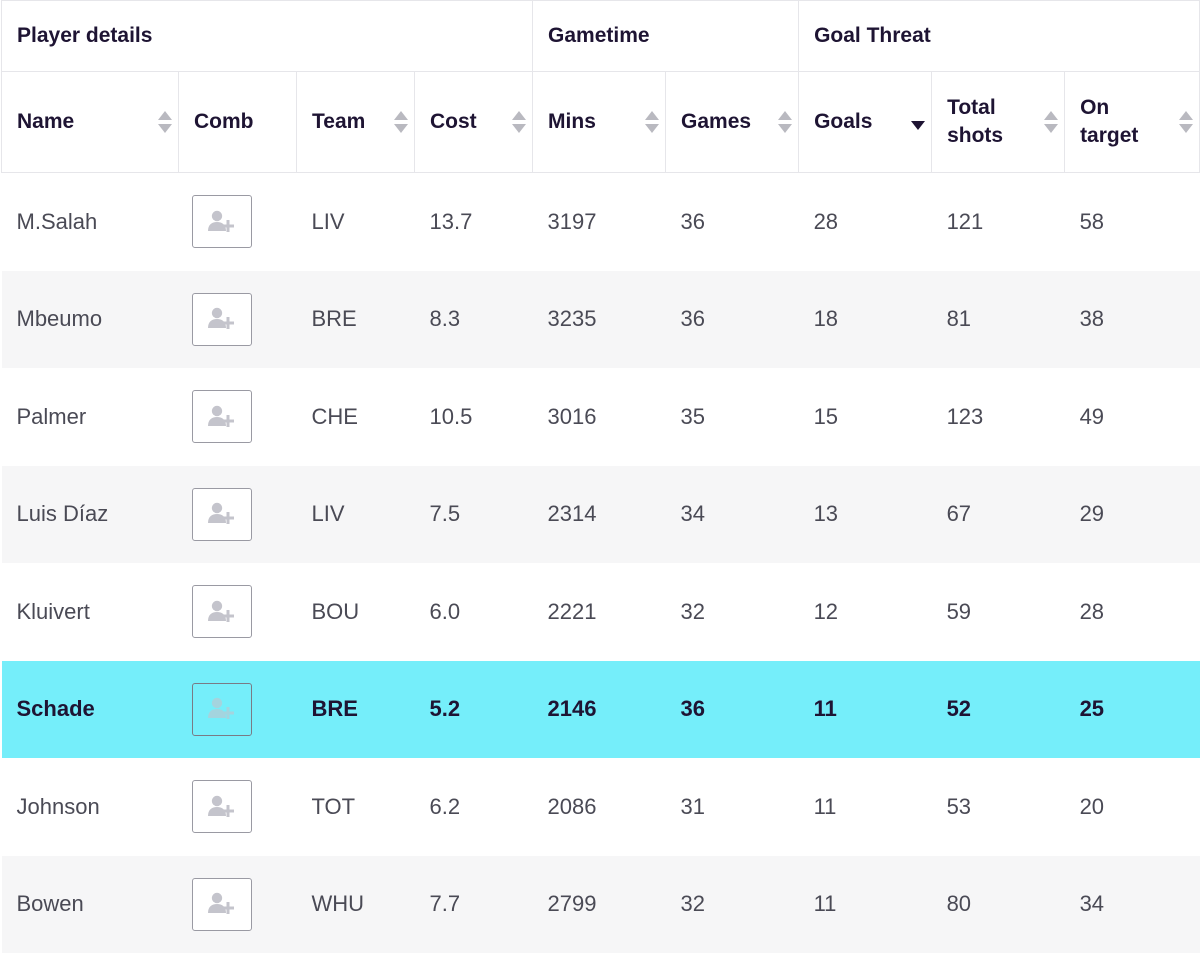  I want to click on player-name: Mbeumo, so click(90, 319).